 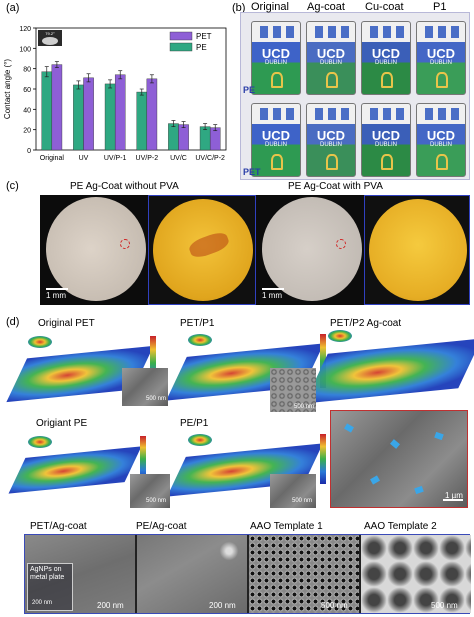 What do you see at coordinates (293, 491) in the screenshot?
I see `sem-pe-p1: 500 nm` at bounding box center [293, 491].